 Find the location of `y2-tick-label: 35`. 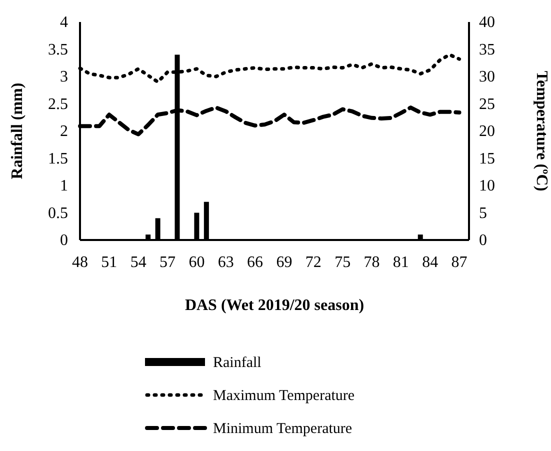

y2-tick-label: 35 is located at coordinates (487, 49).